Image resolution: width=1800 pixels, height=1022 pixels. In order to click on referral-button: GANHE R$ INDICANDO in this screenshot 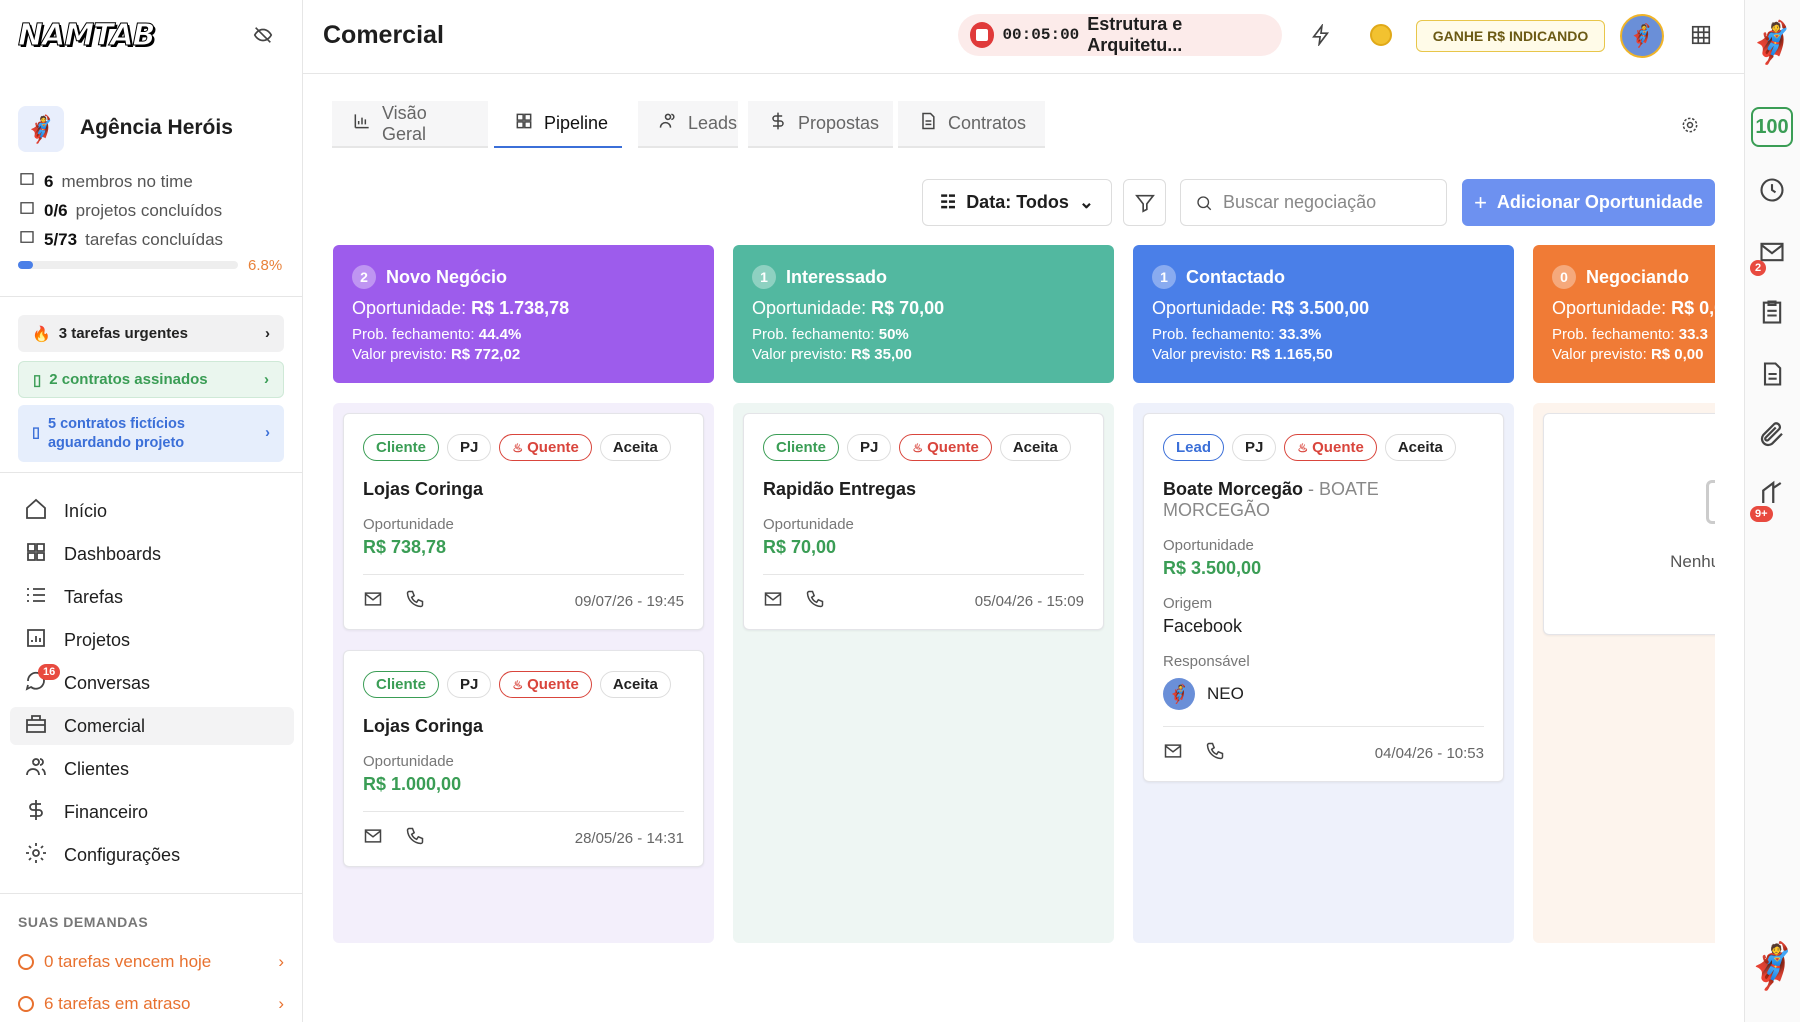, I will do `click(1510, 36)`.